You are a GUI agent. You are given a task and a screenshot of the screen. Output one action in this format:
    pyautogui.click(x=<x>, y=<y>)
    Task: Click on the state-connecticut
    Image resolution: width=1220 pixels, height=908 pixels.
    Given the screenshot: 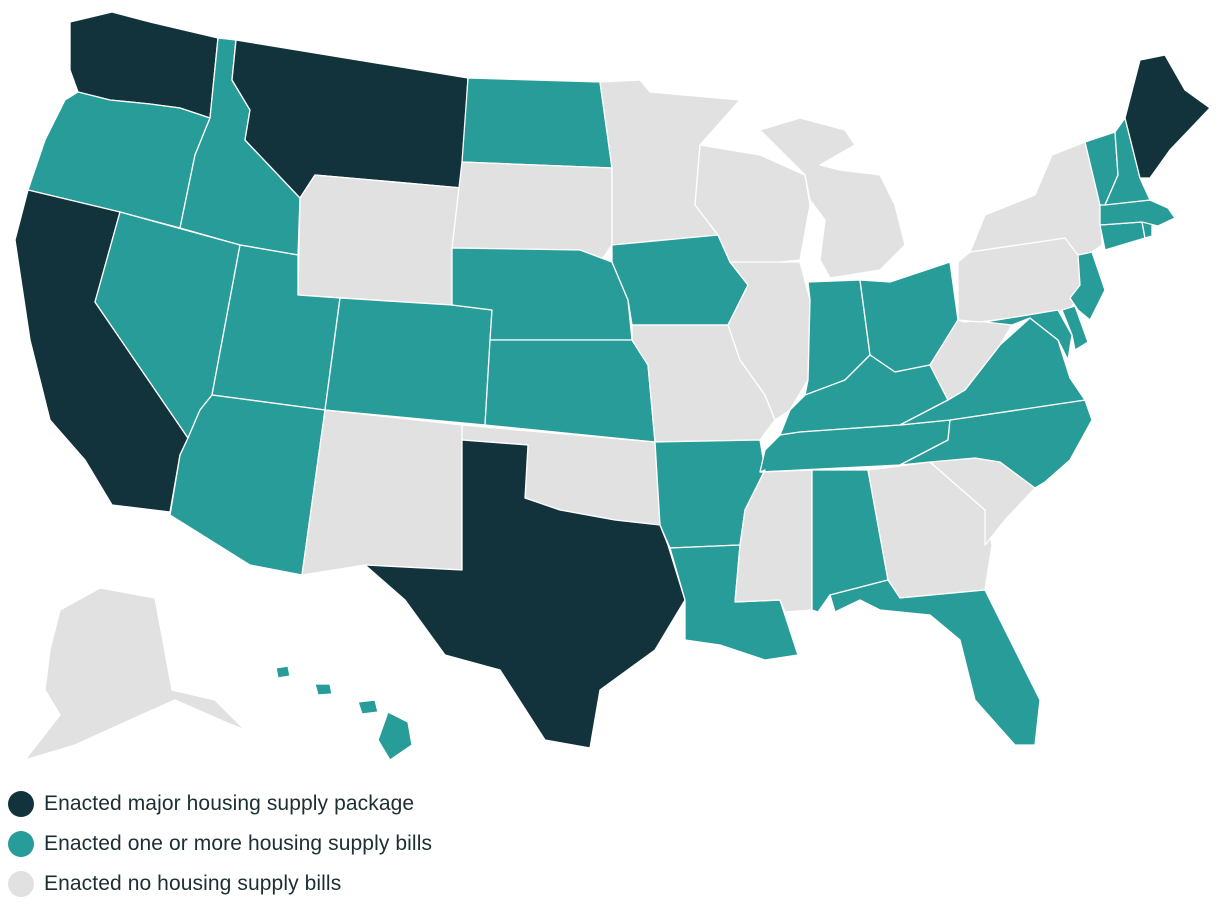 What is the action you would take?
    pyautogui.click(x=1122, y=236)
    